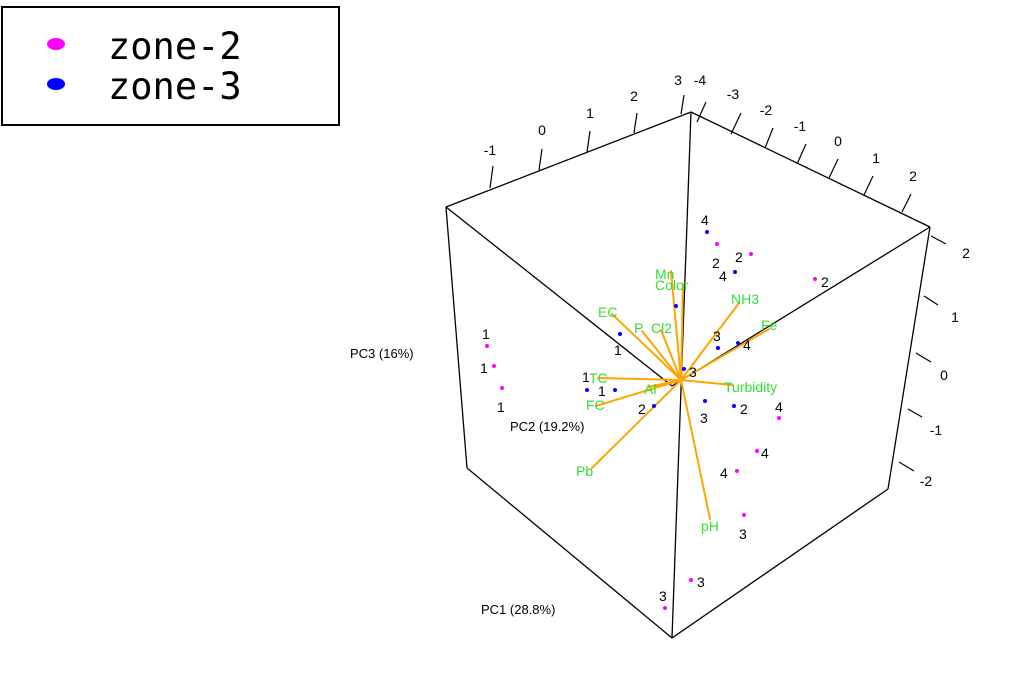  I want to click on box-edge-bottom-right, so click(780, 563).